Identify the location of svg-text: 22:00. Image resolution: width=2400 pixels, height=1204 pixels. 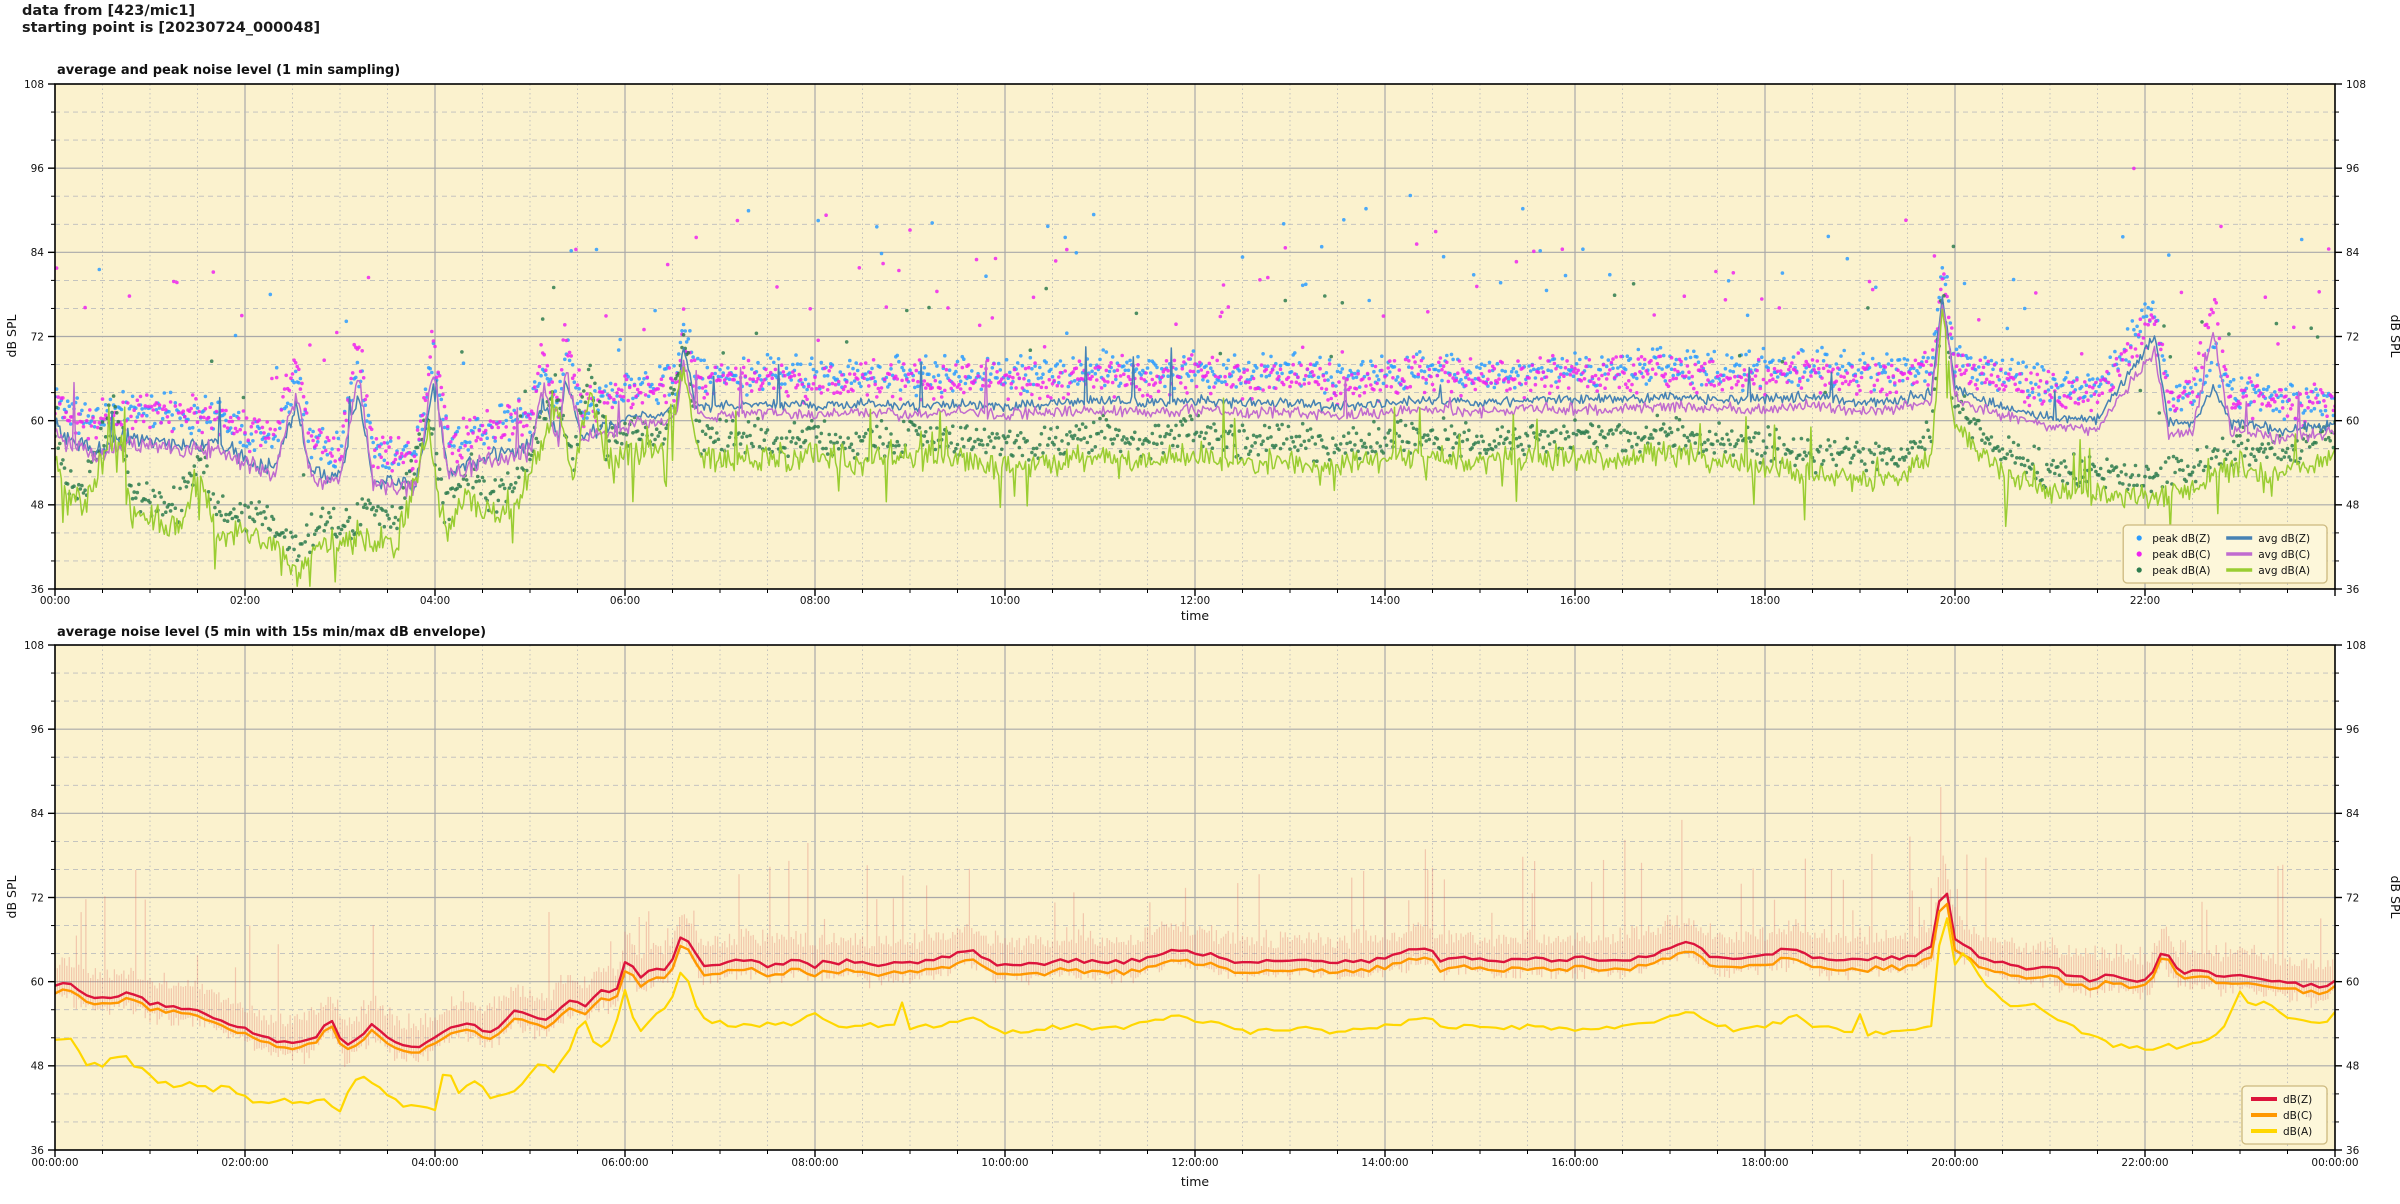
(2145, 601).